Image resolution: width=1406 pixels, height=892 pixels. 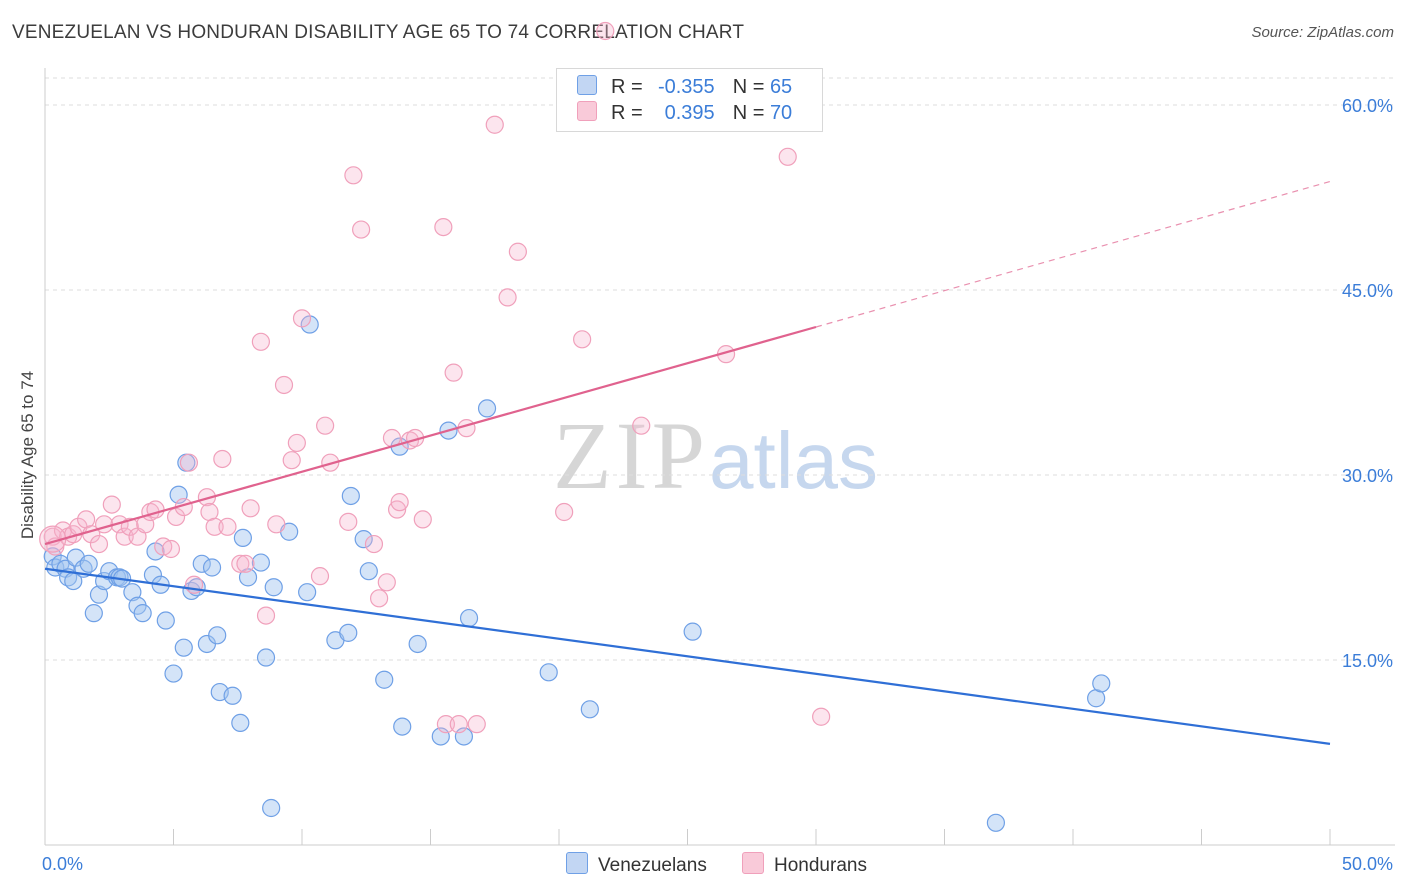 I want to click on y-axis-label: Disability Age 65 to 74, so click(x=27, y=455).